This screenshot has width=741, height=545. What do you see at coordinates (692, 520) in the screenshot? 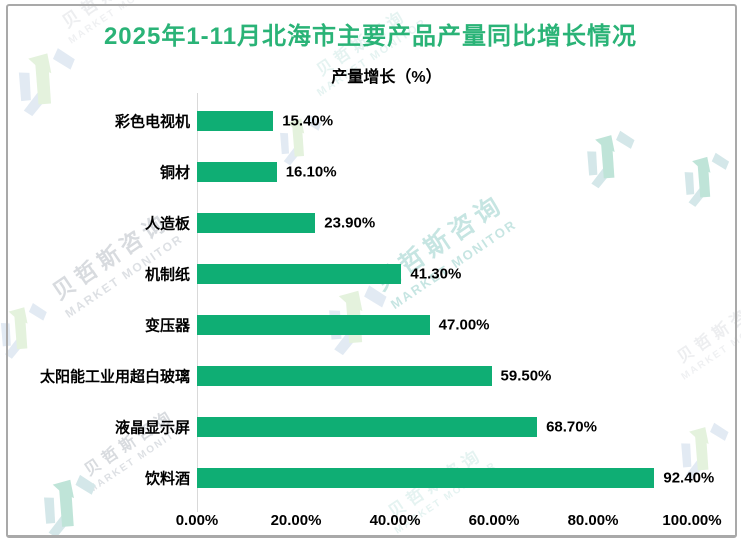
I see `x-axis-tick-label: 100.00%` at bounding box center [692, 520].